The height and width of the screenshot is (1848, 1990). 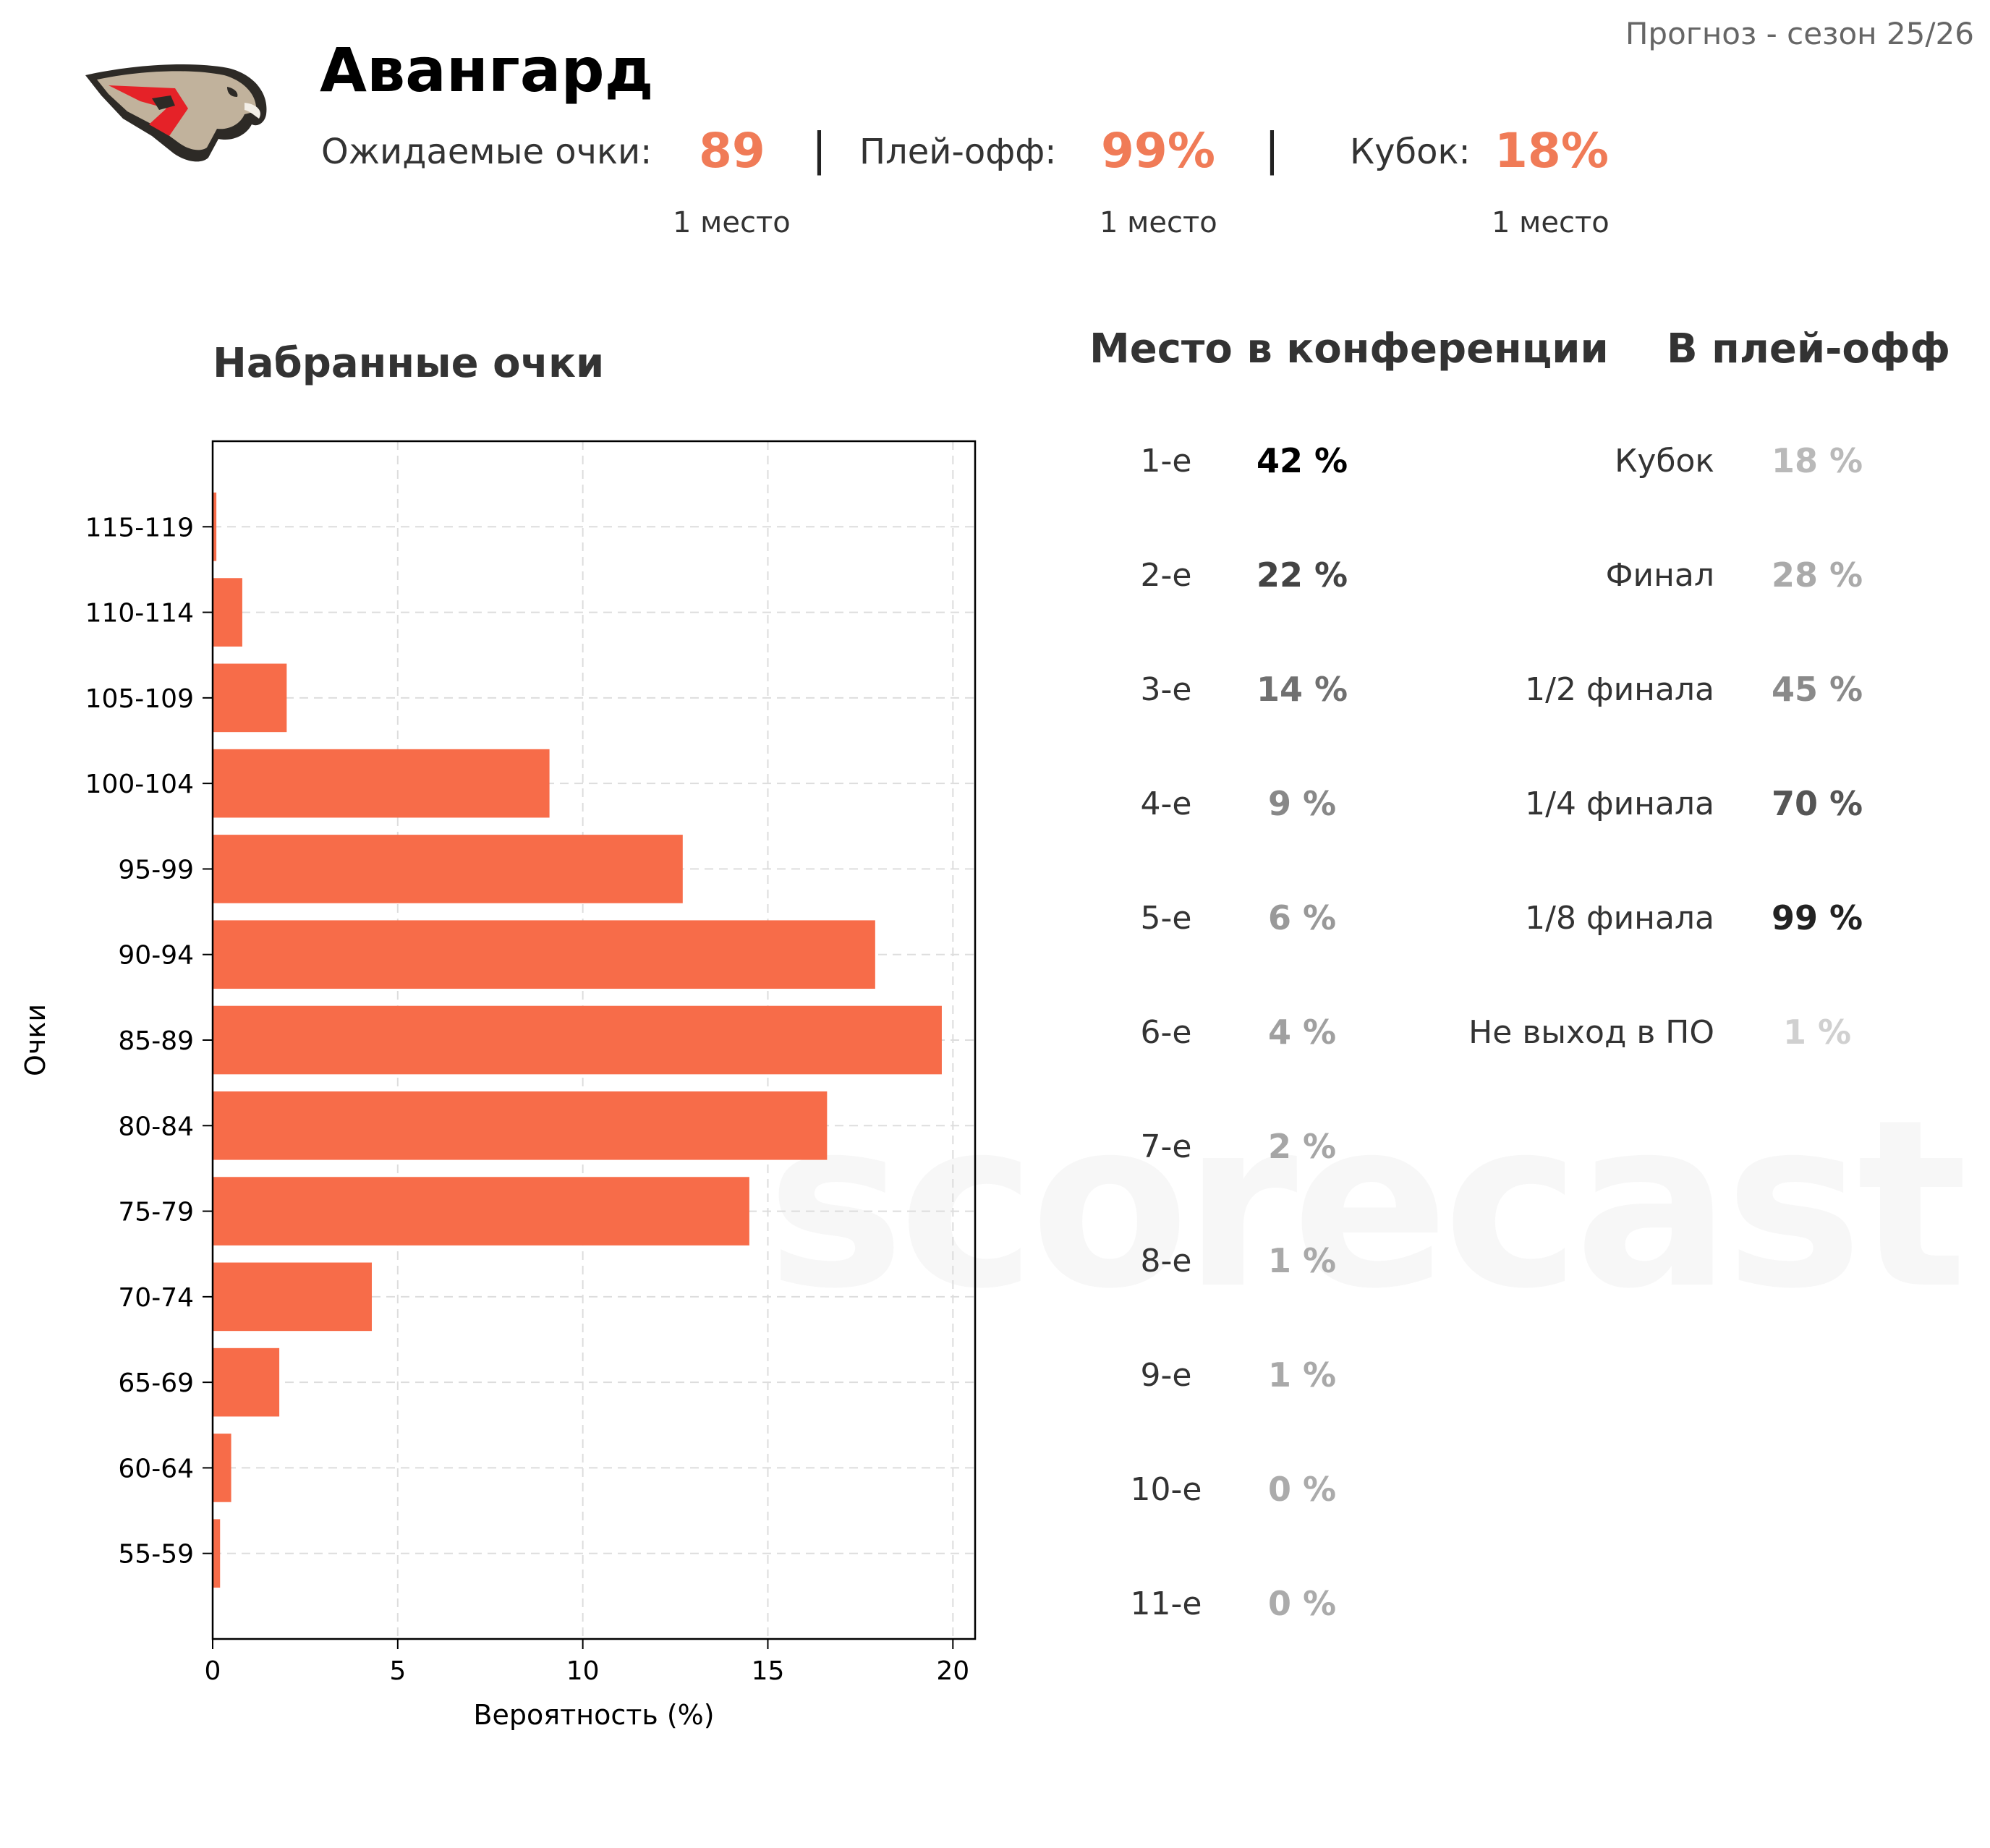 I want to click on conference-place-probability: 4 %, so click(x=1302, y=1032).